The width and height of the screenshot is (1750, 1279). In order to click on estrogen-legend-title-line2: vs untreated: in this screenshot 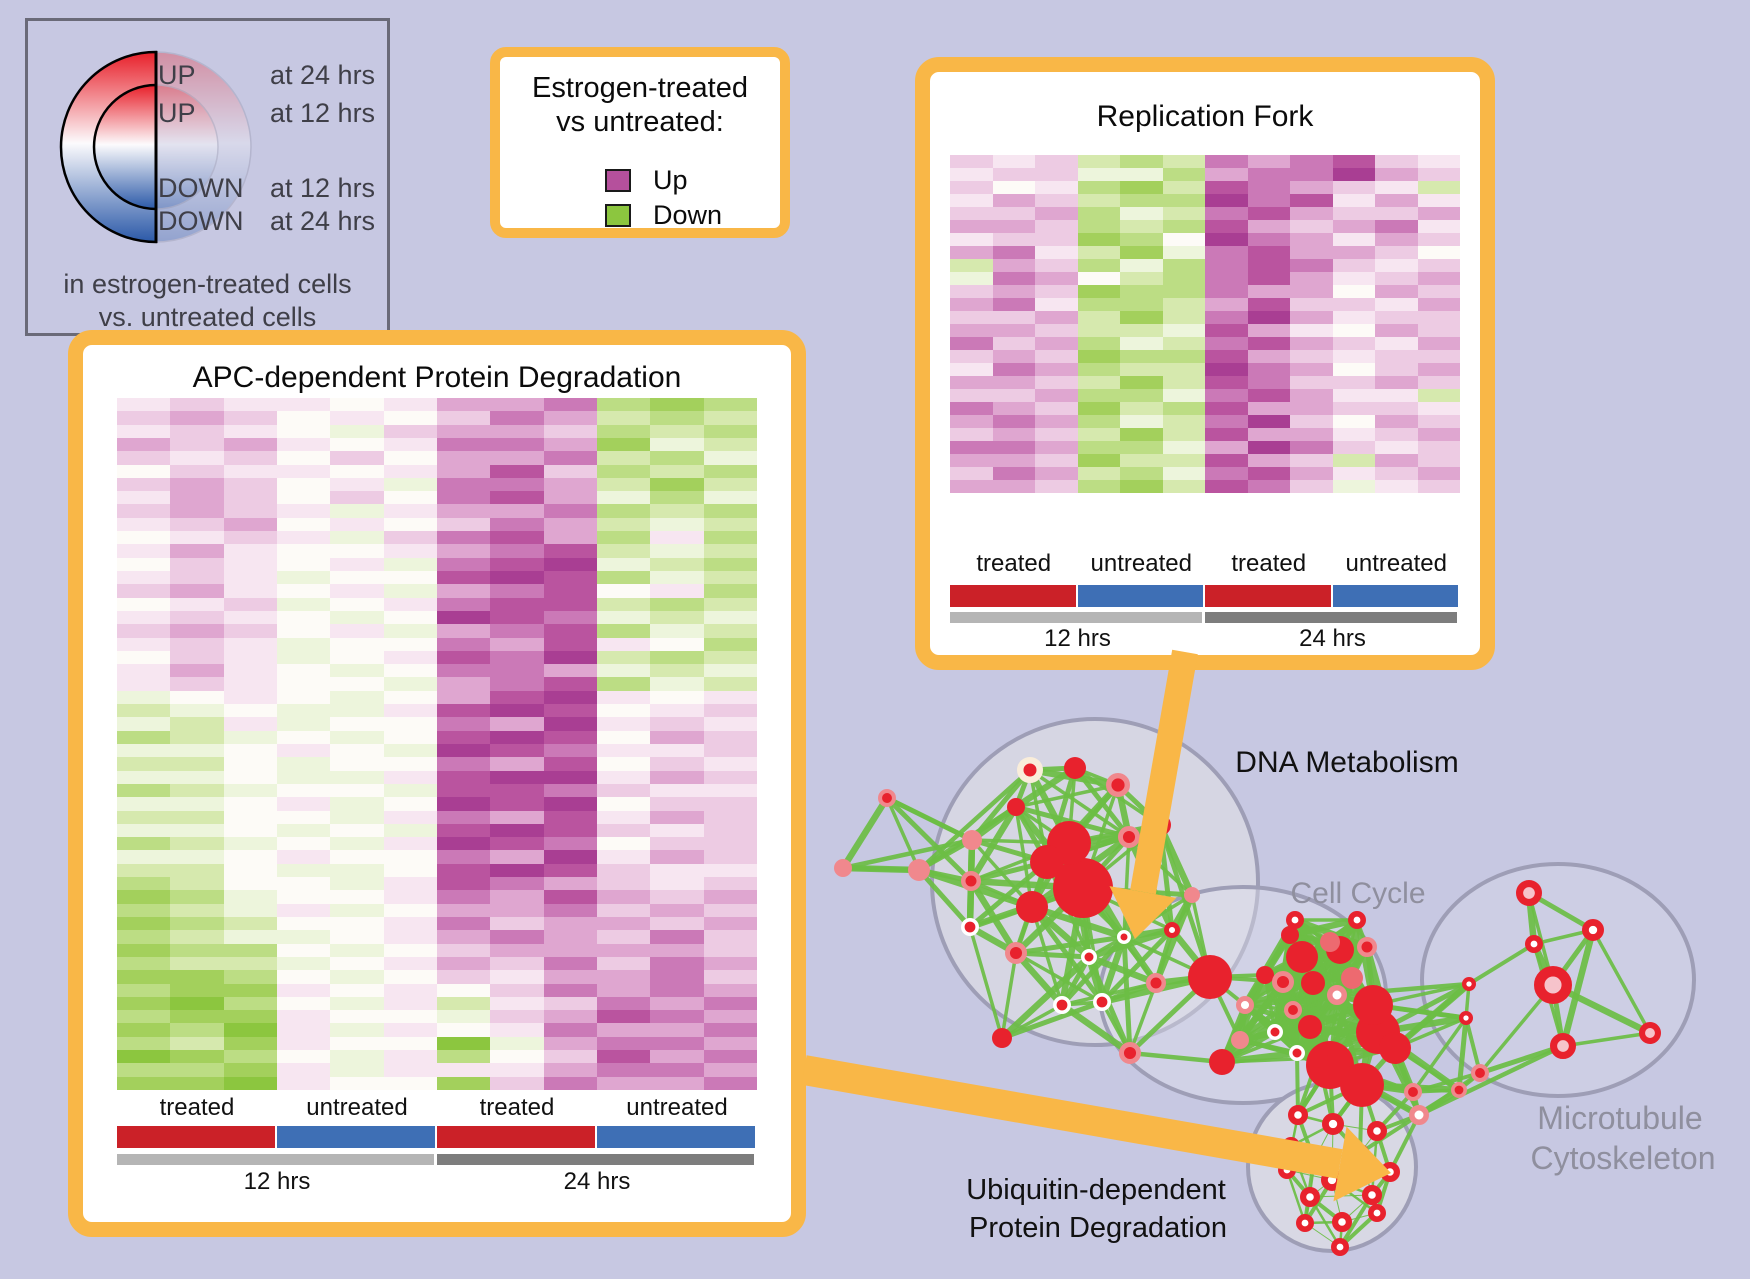, I will do `click(640, 122)`.